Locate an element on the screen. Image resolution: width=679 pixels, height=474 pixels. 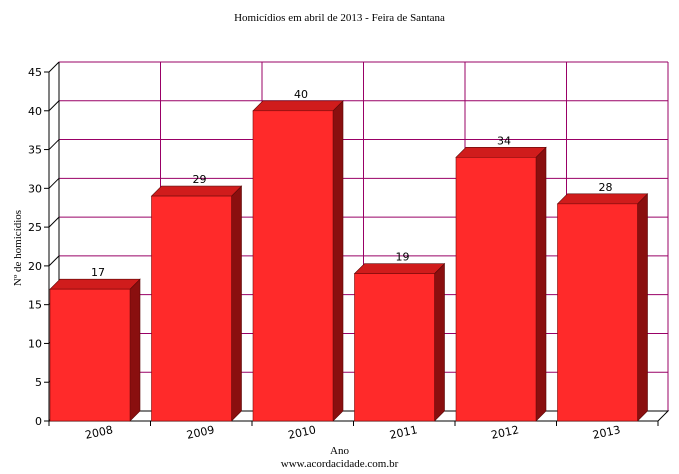
y-tick-label: 0 is located at coordinates (38, 421).